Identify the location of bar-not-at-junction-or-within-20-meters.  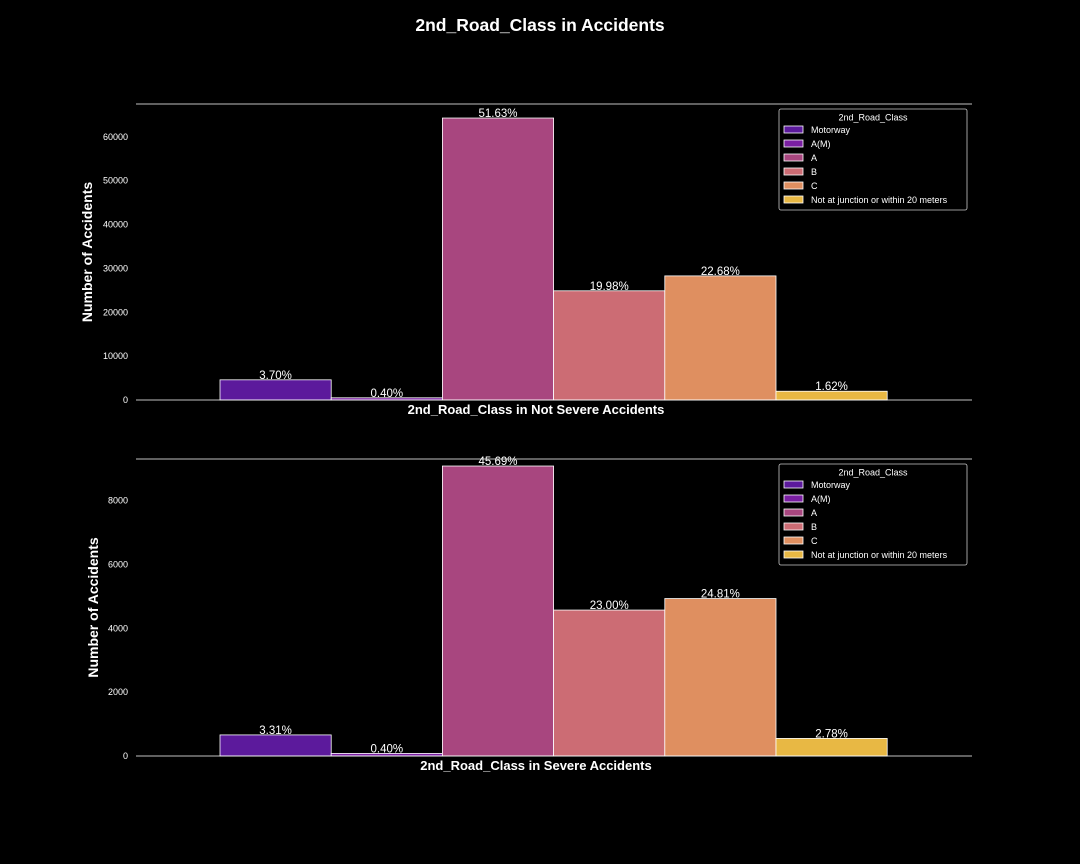
(831, 747).